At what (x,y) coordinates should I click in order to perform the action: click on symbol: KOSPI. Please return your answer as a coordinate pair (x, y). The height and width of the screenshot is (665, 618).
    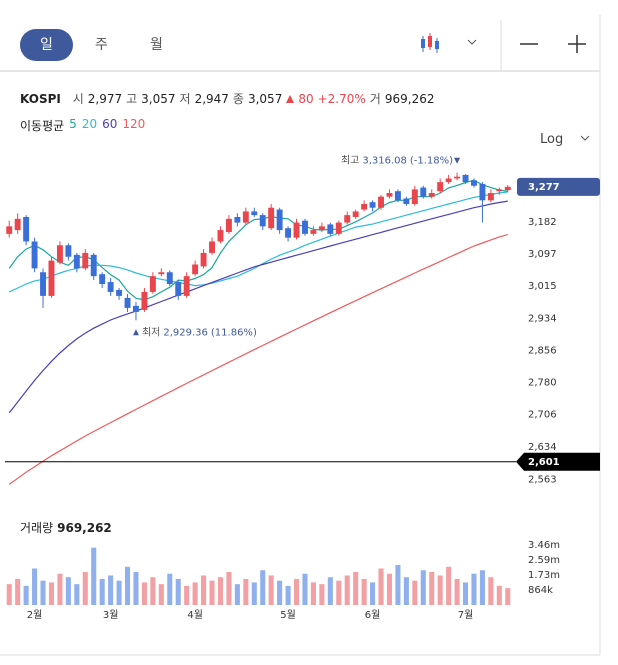
    Looking at the image, I should click on (40, 98).